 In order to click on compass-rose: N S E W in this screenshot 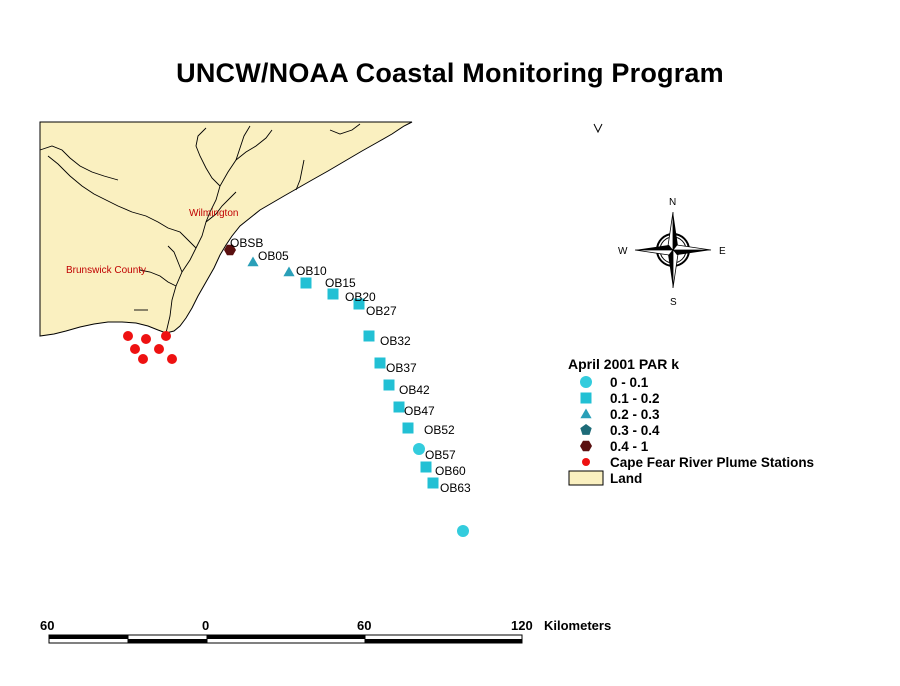, I will do `click(672, 252)`.